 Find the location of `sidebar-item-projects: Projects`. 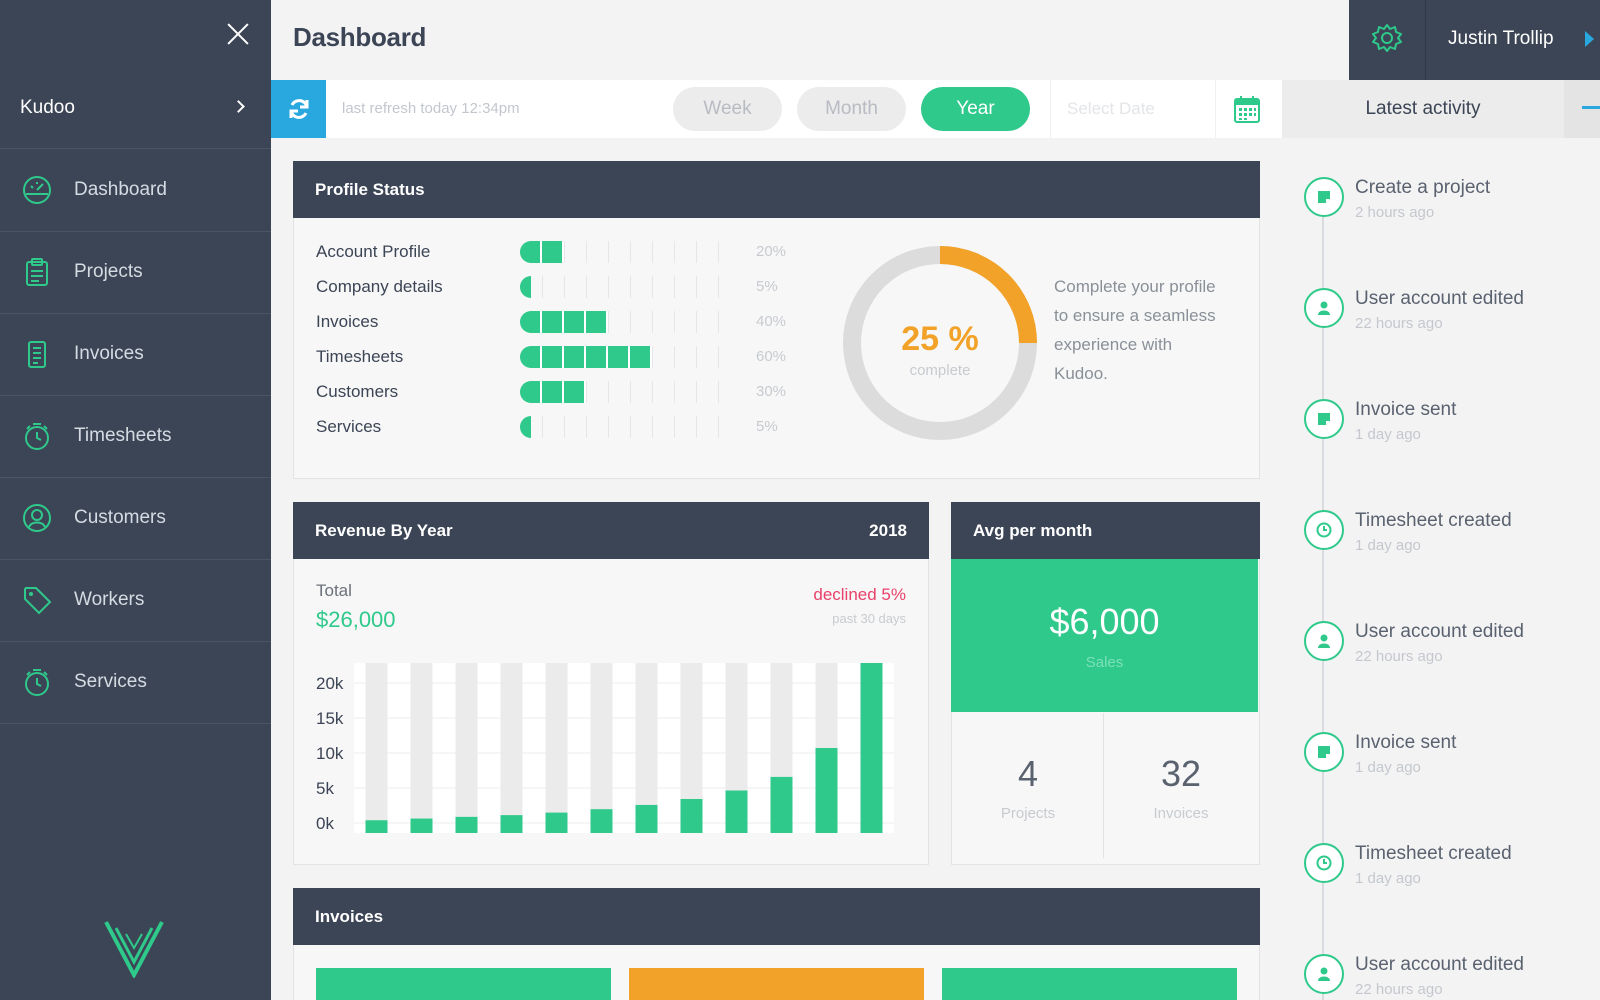

sidebar-item-projects: Projects is located at coordinates (135, 273).